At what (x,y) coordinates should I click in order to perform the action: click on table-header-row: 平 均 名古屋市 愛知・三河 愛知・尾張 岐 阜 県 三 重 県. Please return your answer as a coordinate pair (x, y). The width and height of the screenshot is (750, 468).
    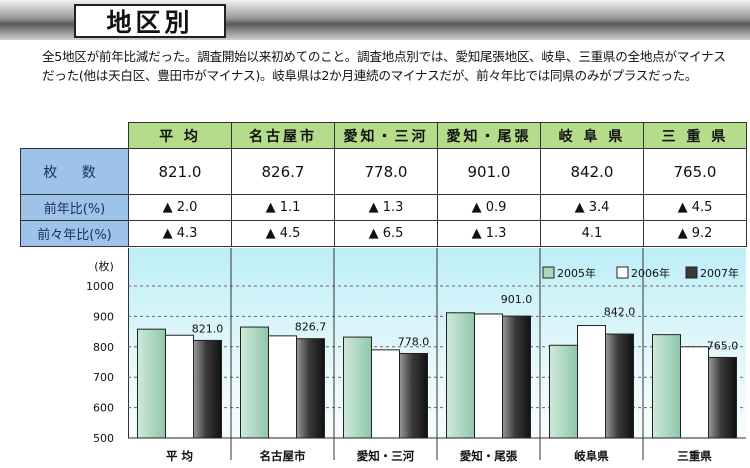
    Looking at the image, I should click on (383, 135).